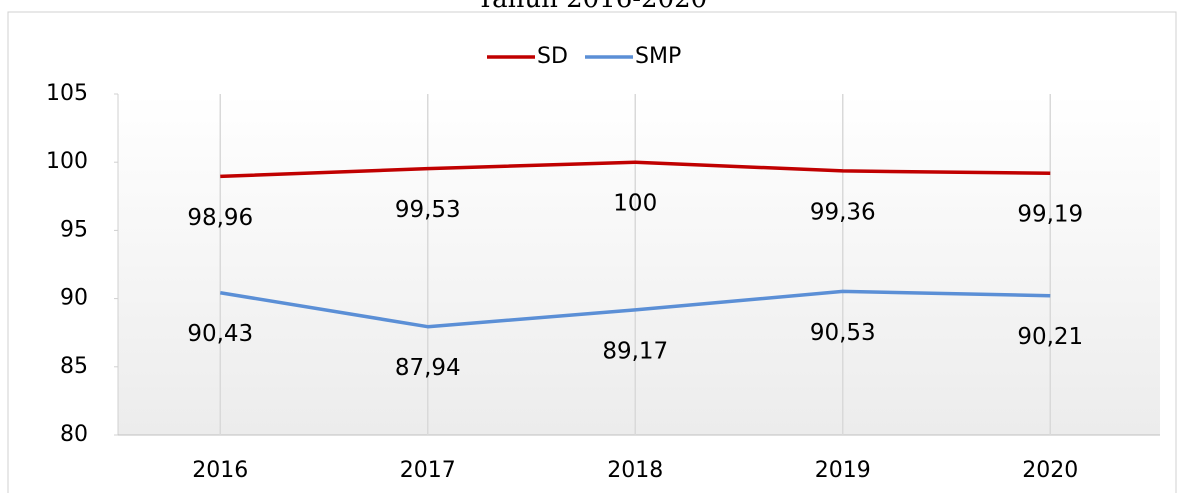  Describe the element at coordinates (658, 56) in the screenshot. I see `legend-label: SMP` at that location.